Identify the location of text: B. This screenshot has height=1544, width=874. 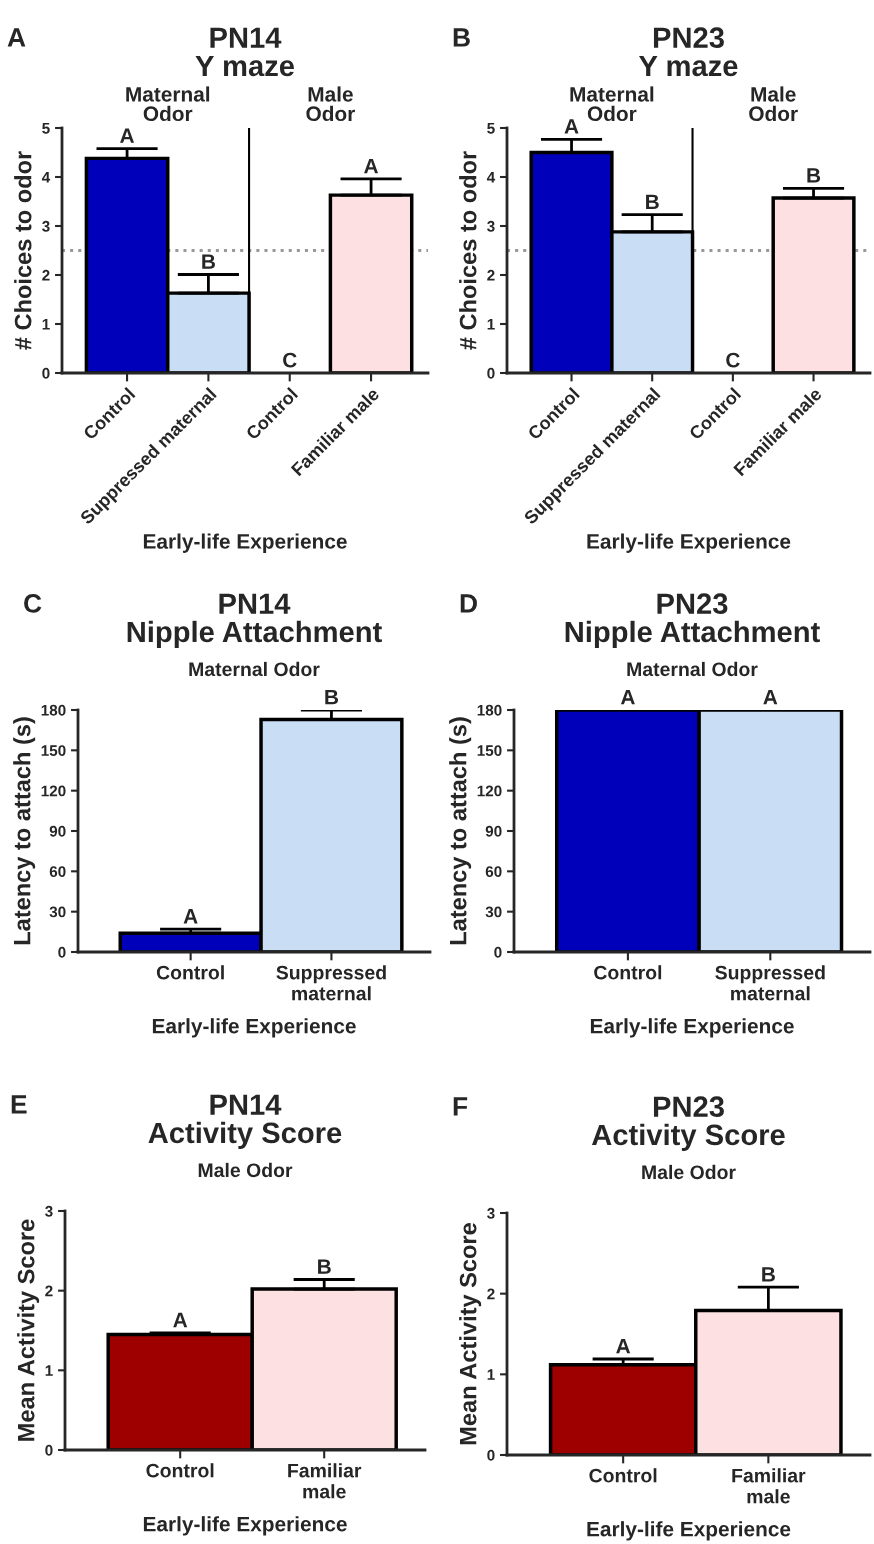
(461, 37).